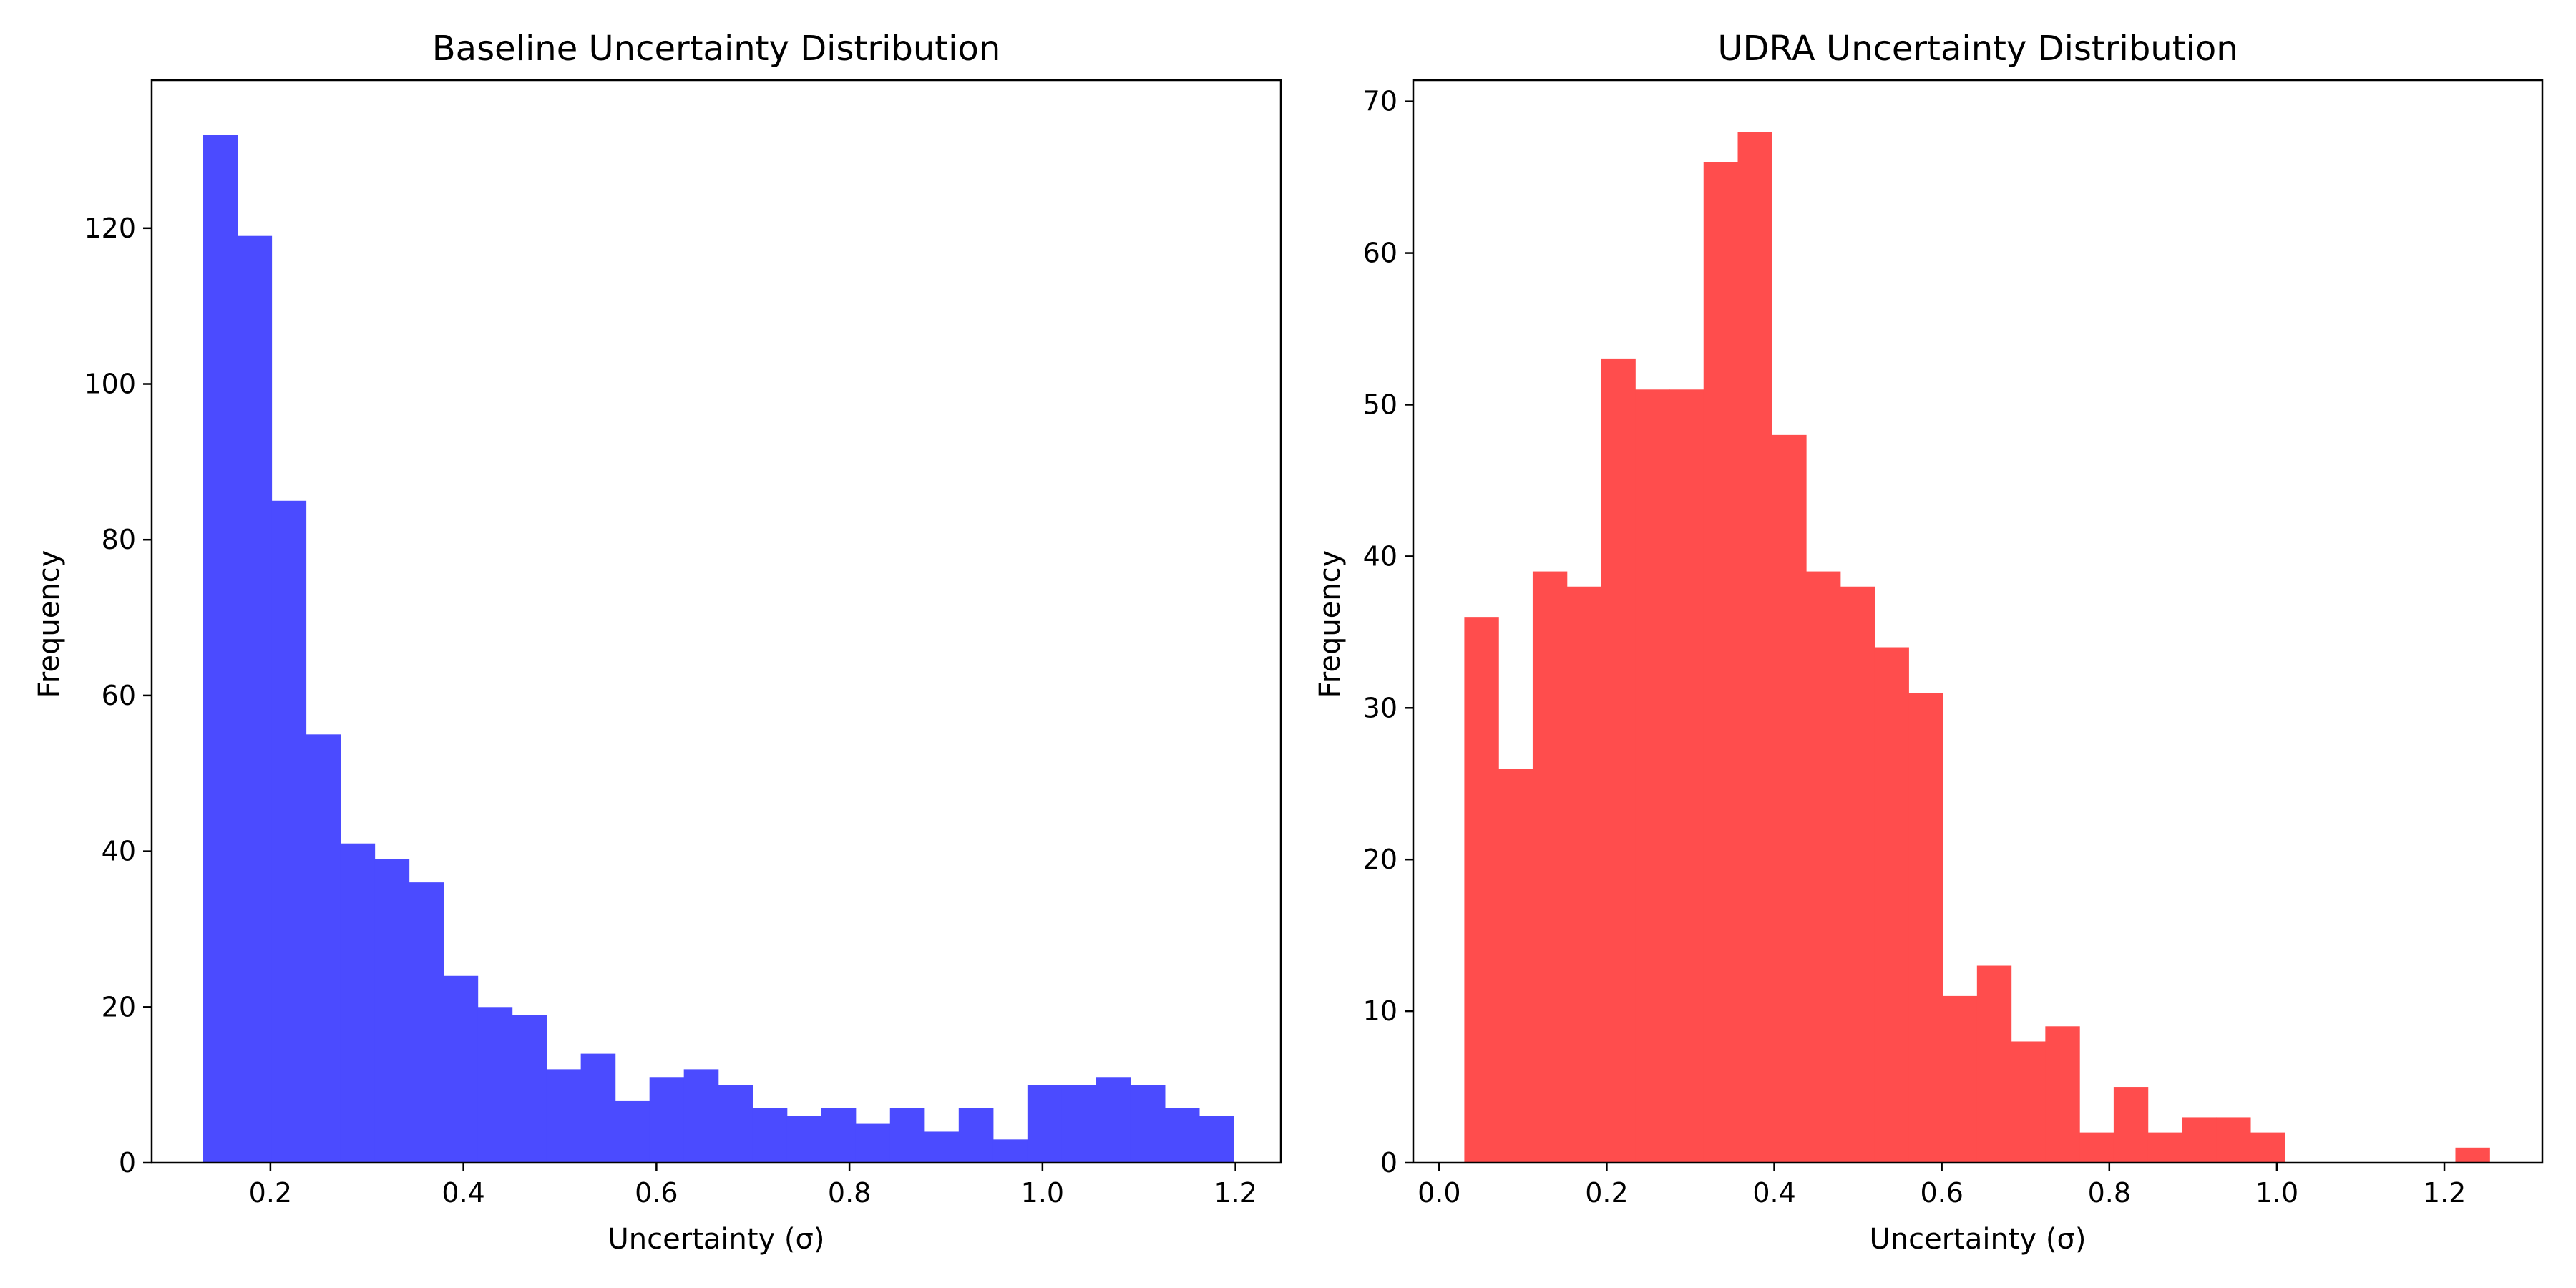 This screenshot has height=1288, width=2576. What do you see at coordinates (1606, 1193) in the screenshot?
I see `udra-x-tick-label: 0.2` at bounding box center [1606, 1193].